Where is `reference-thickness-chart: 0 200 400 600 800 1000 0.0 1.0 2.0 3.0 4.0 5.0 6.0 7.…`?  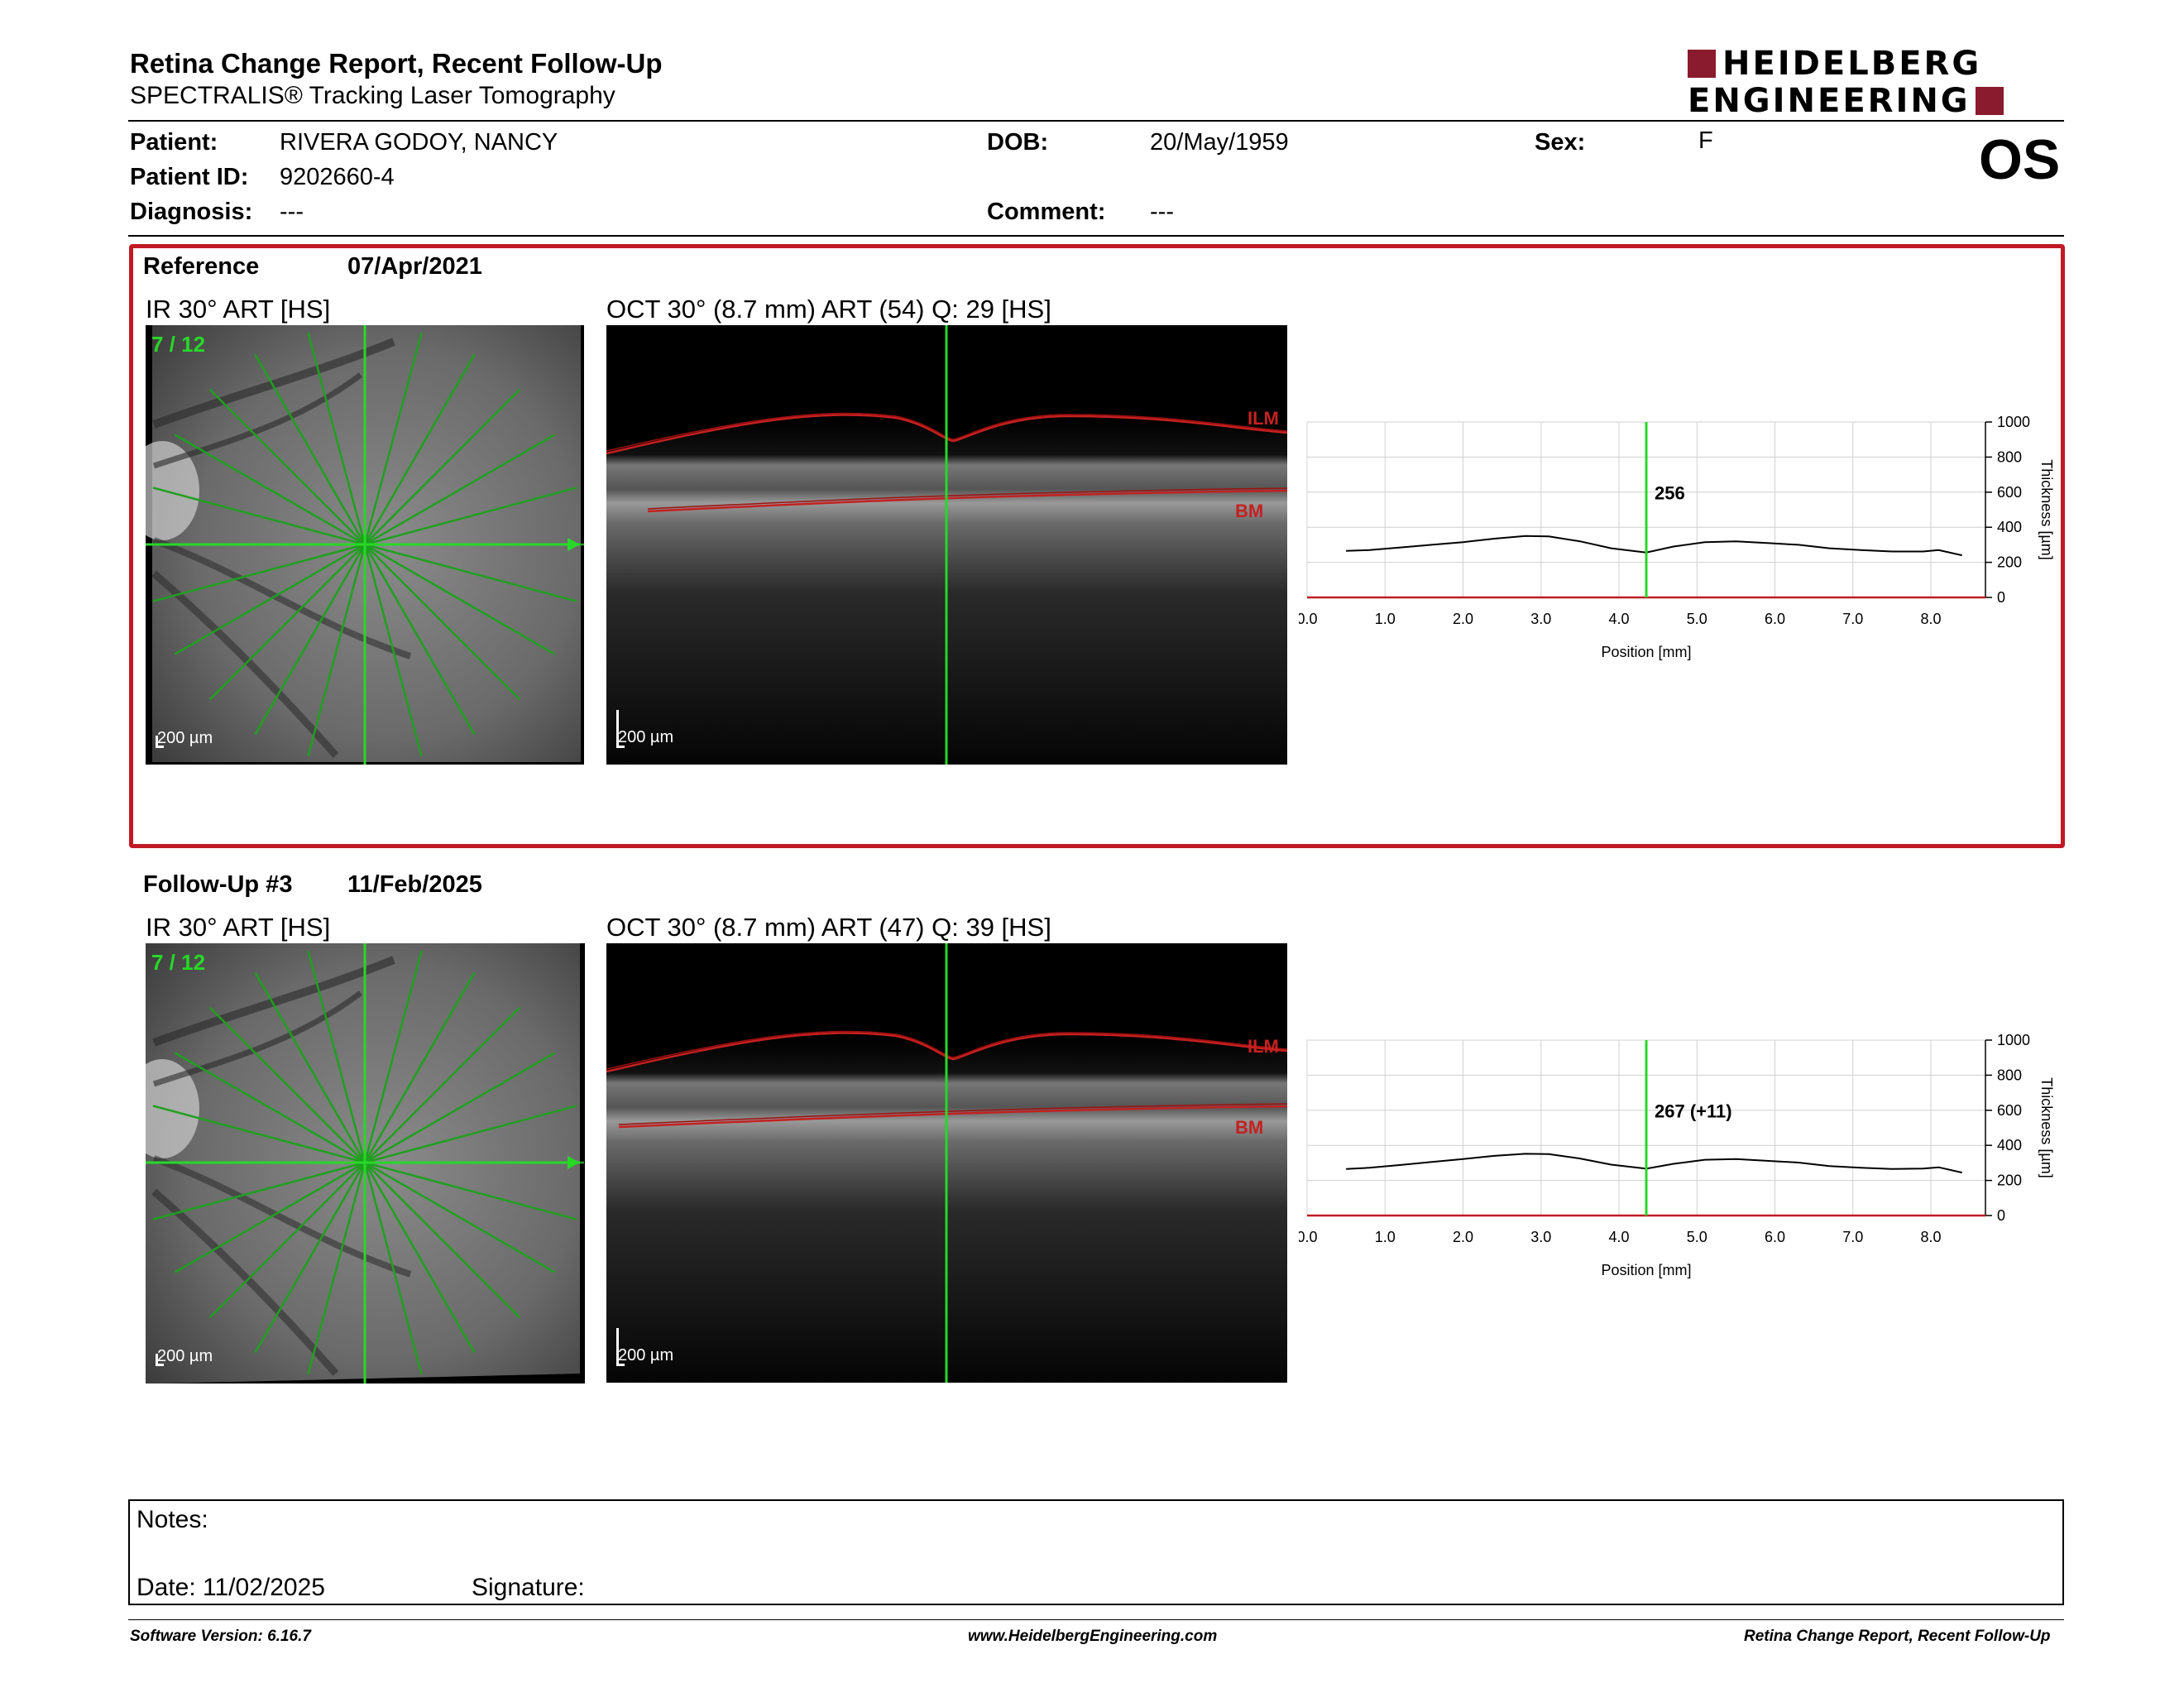
reference-thickness-chart: 0 200 400 600 800 1000 0.0 1.0 2.0 3.0 4.0 5.0 6.0 7.… is located at coordinates (1677, 537).